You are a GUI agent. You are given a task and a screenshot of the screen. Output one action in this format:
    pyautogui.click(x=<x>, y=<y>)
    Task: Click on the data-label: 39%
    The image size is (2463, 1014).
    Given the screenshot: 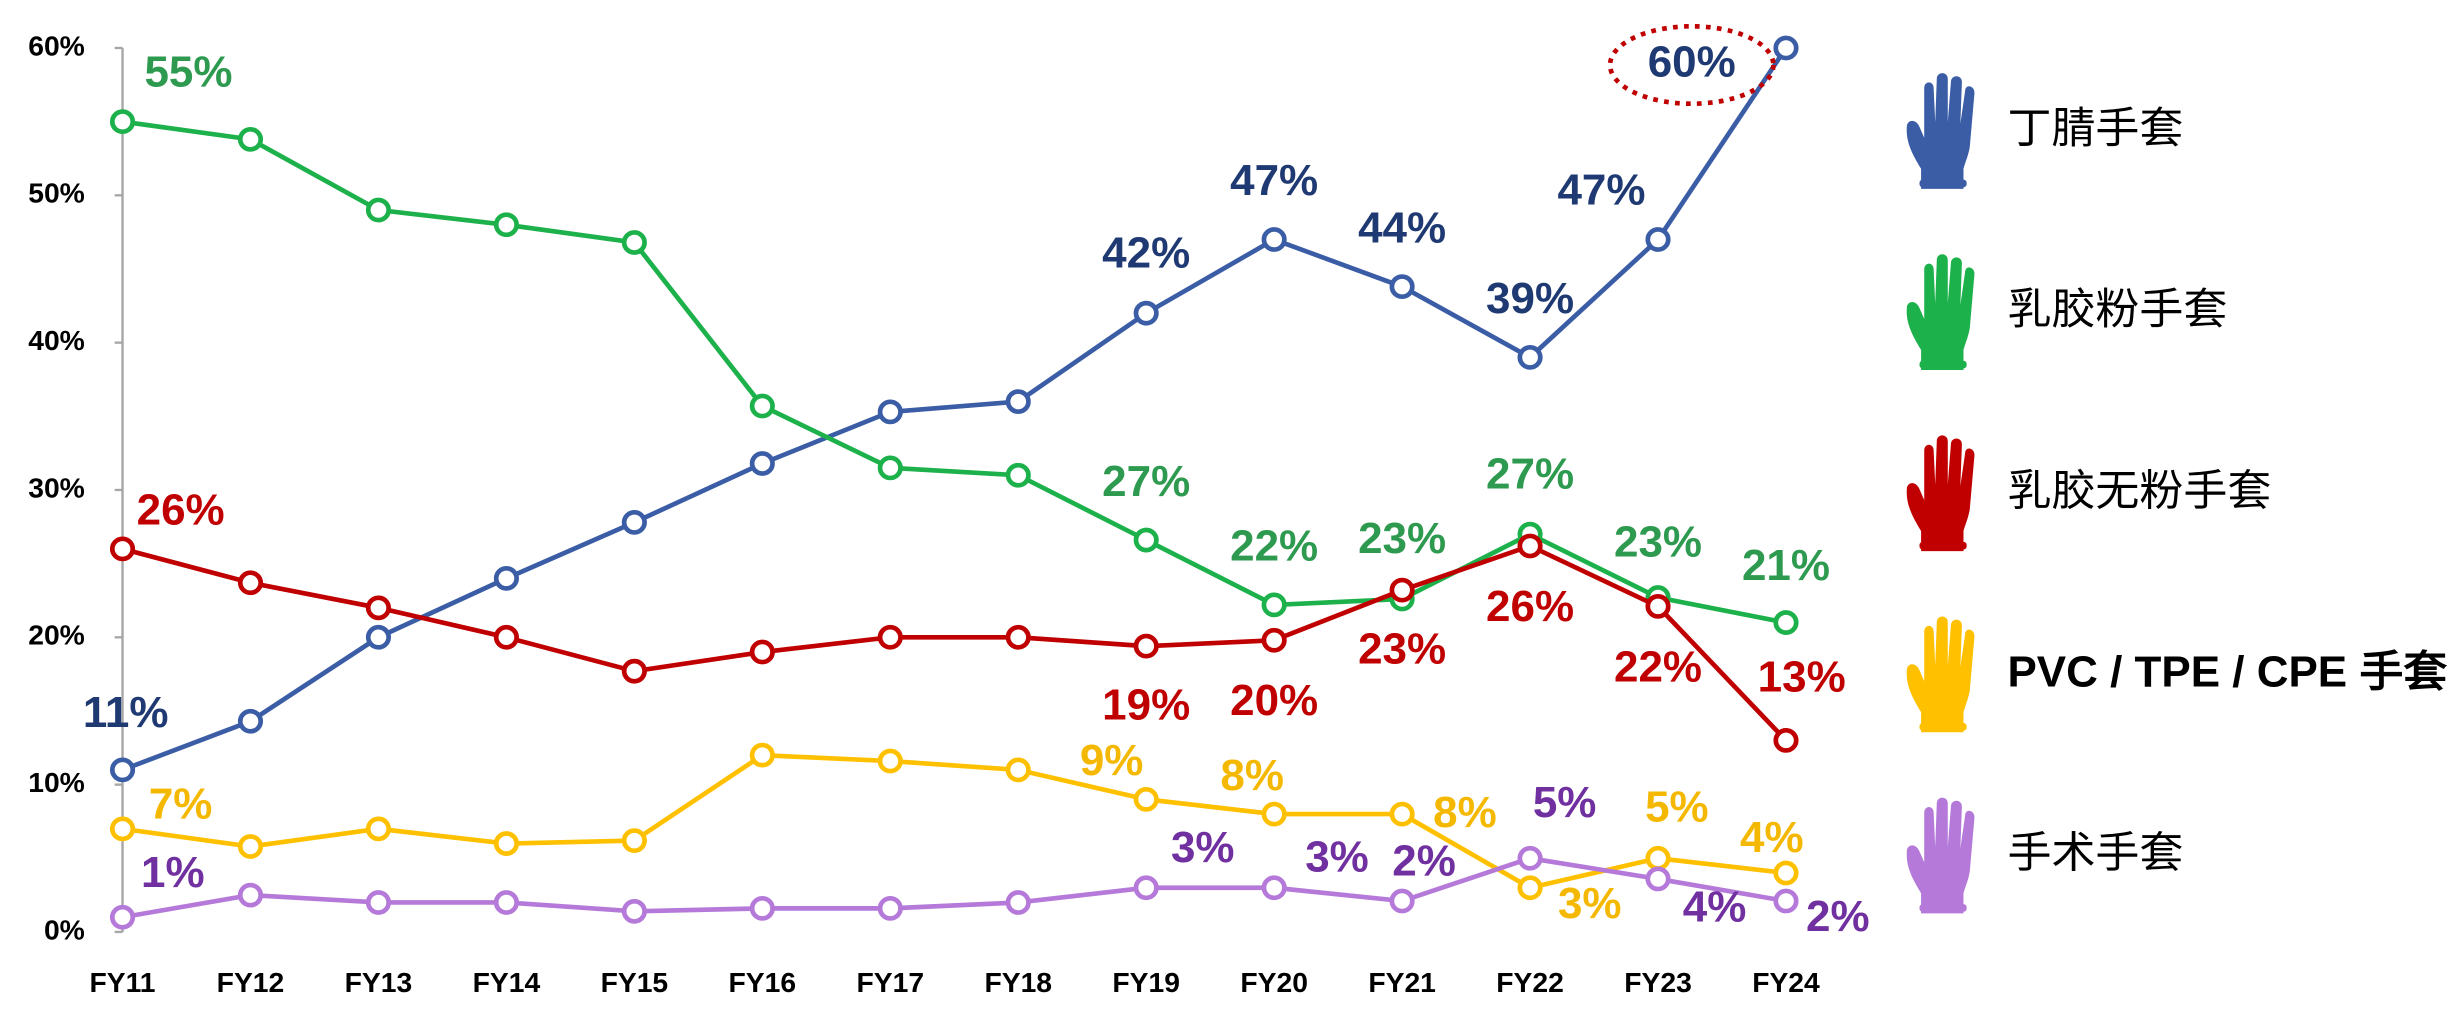 What is the action you would take?
    pyautogui.click(x=1530, y=298)
    